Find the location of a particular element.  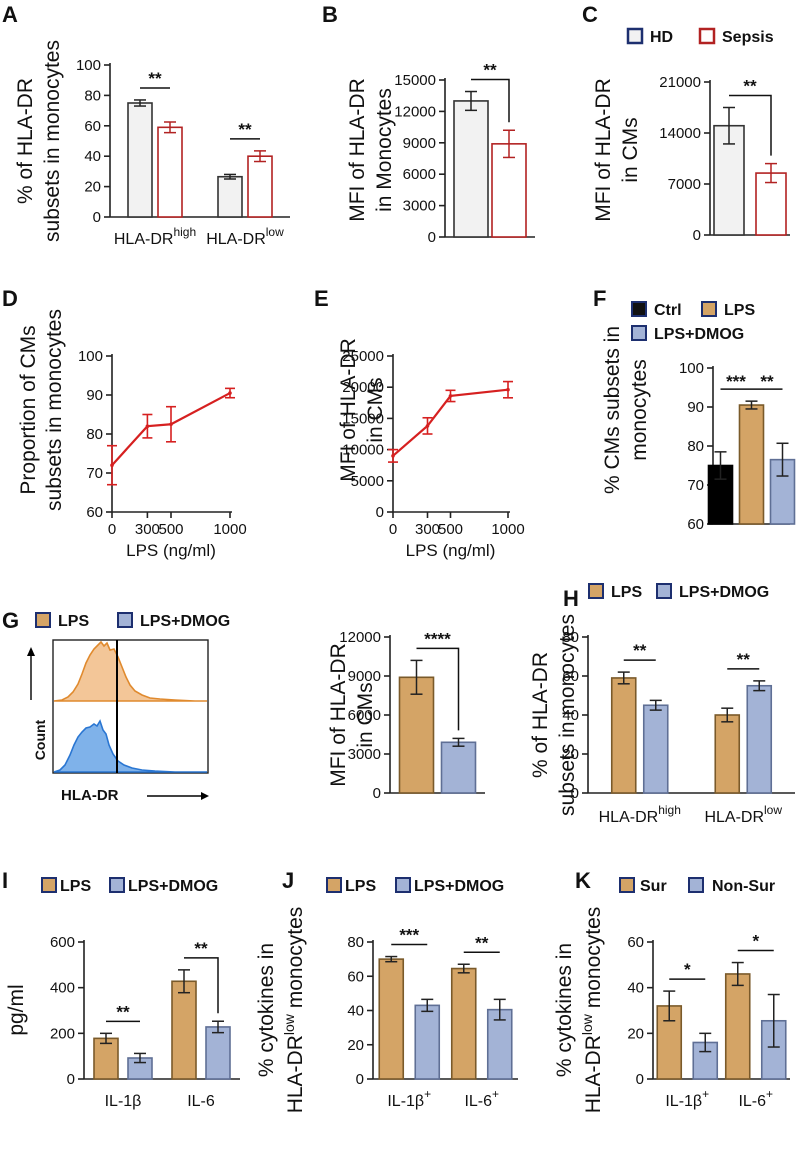

y-tick-label: 90 is located at coordinates (94, 395).